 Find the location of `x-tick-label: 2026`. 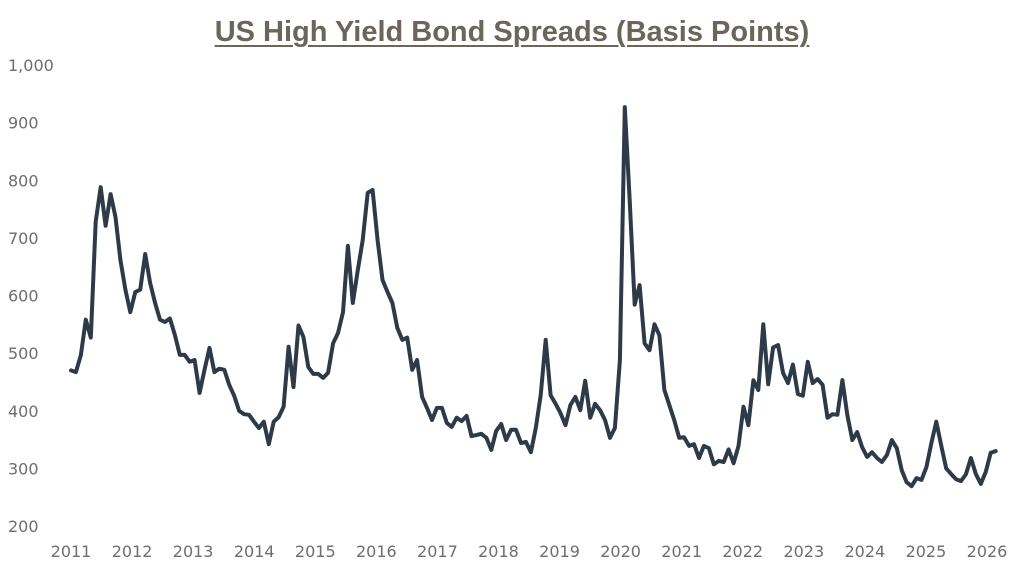

x-tick-label: 2026 is located at coordinates (987, 551).